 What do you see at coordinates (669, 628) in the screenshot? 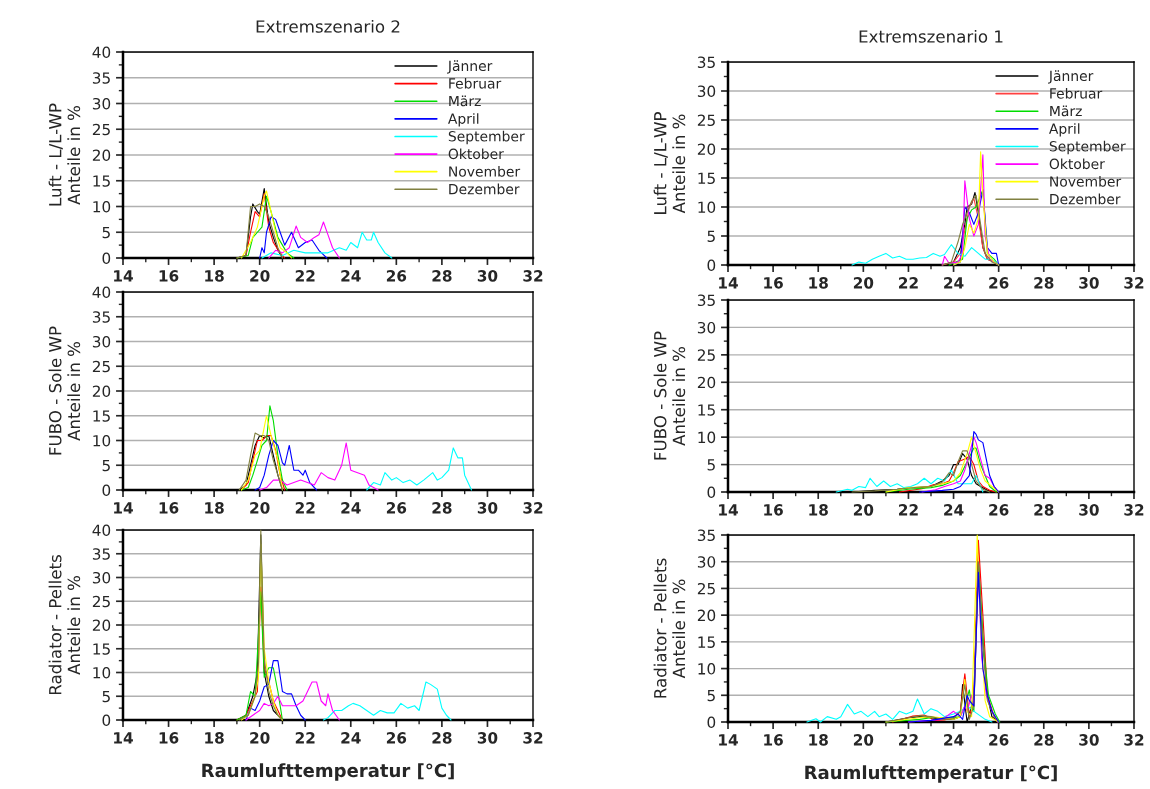
I see `y-axis-title: Radiator - Pellets Anteile in %` at bounding box center [669, 628].